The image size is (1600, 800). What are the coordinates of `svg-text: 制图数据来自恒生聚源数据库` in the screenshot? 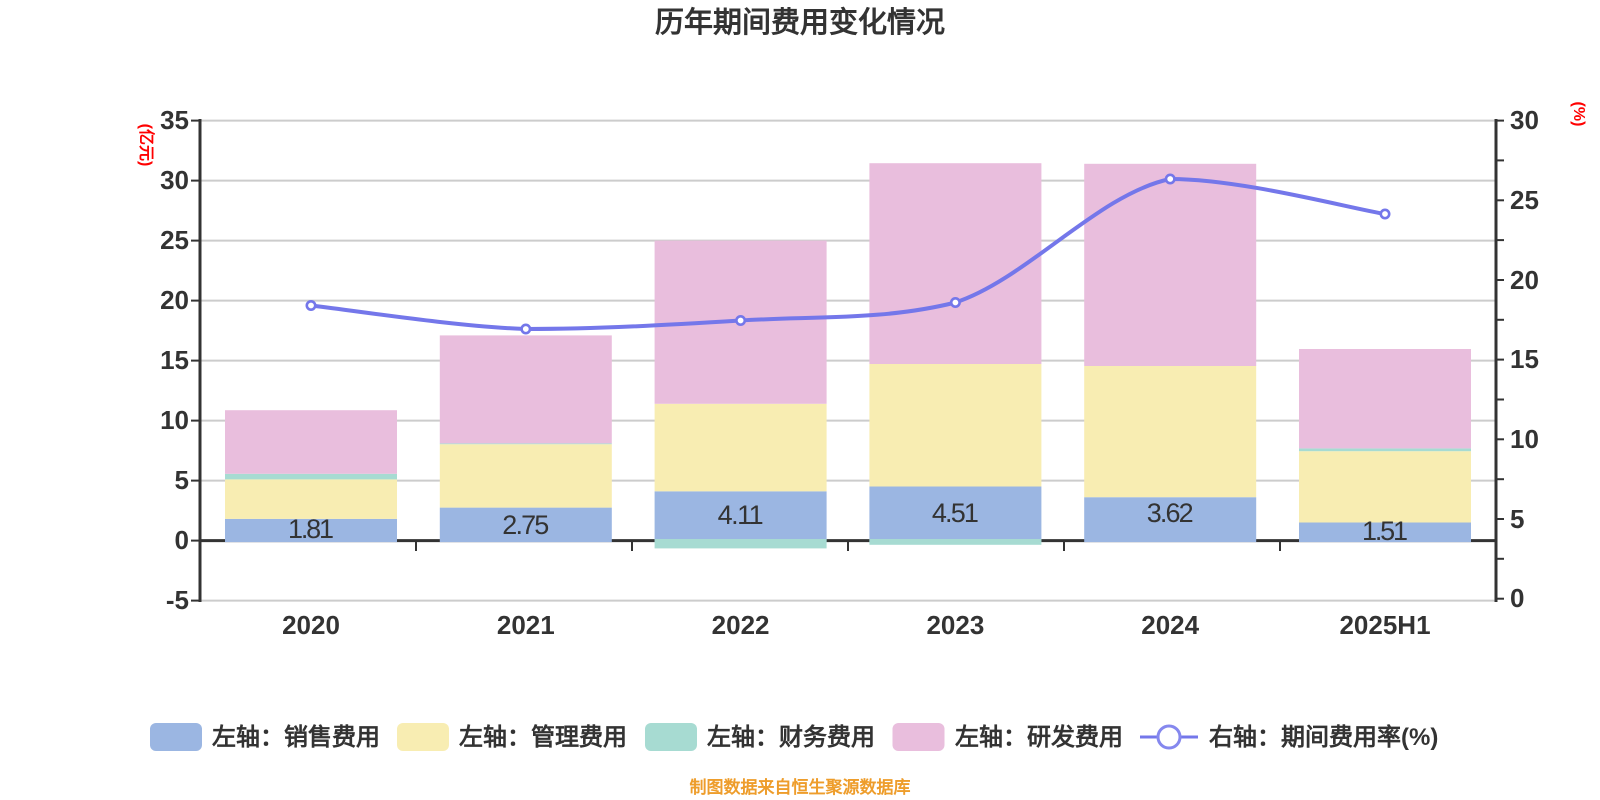 It's located at (800, 787).